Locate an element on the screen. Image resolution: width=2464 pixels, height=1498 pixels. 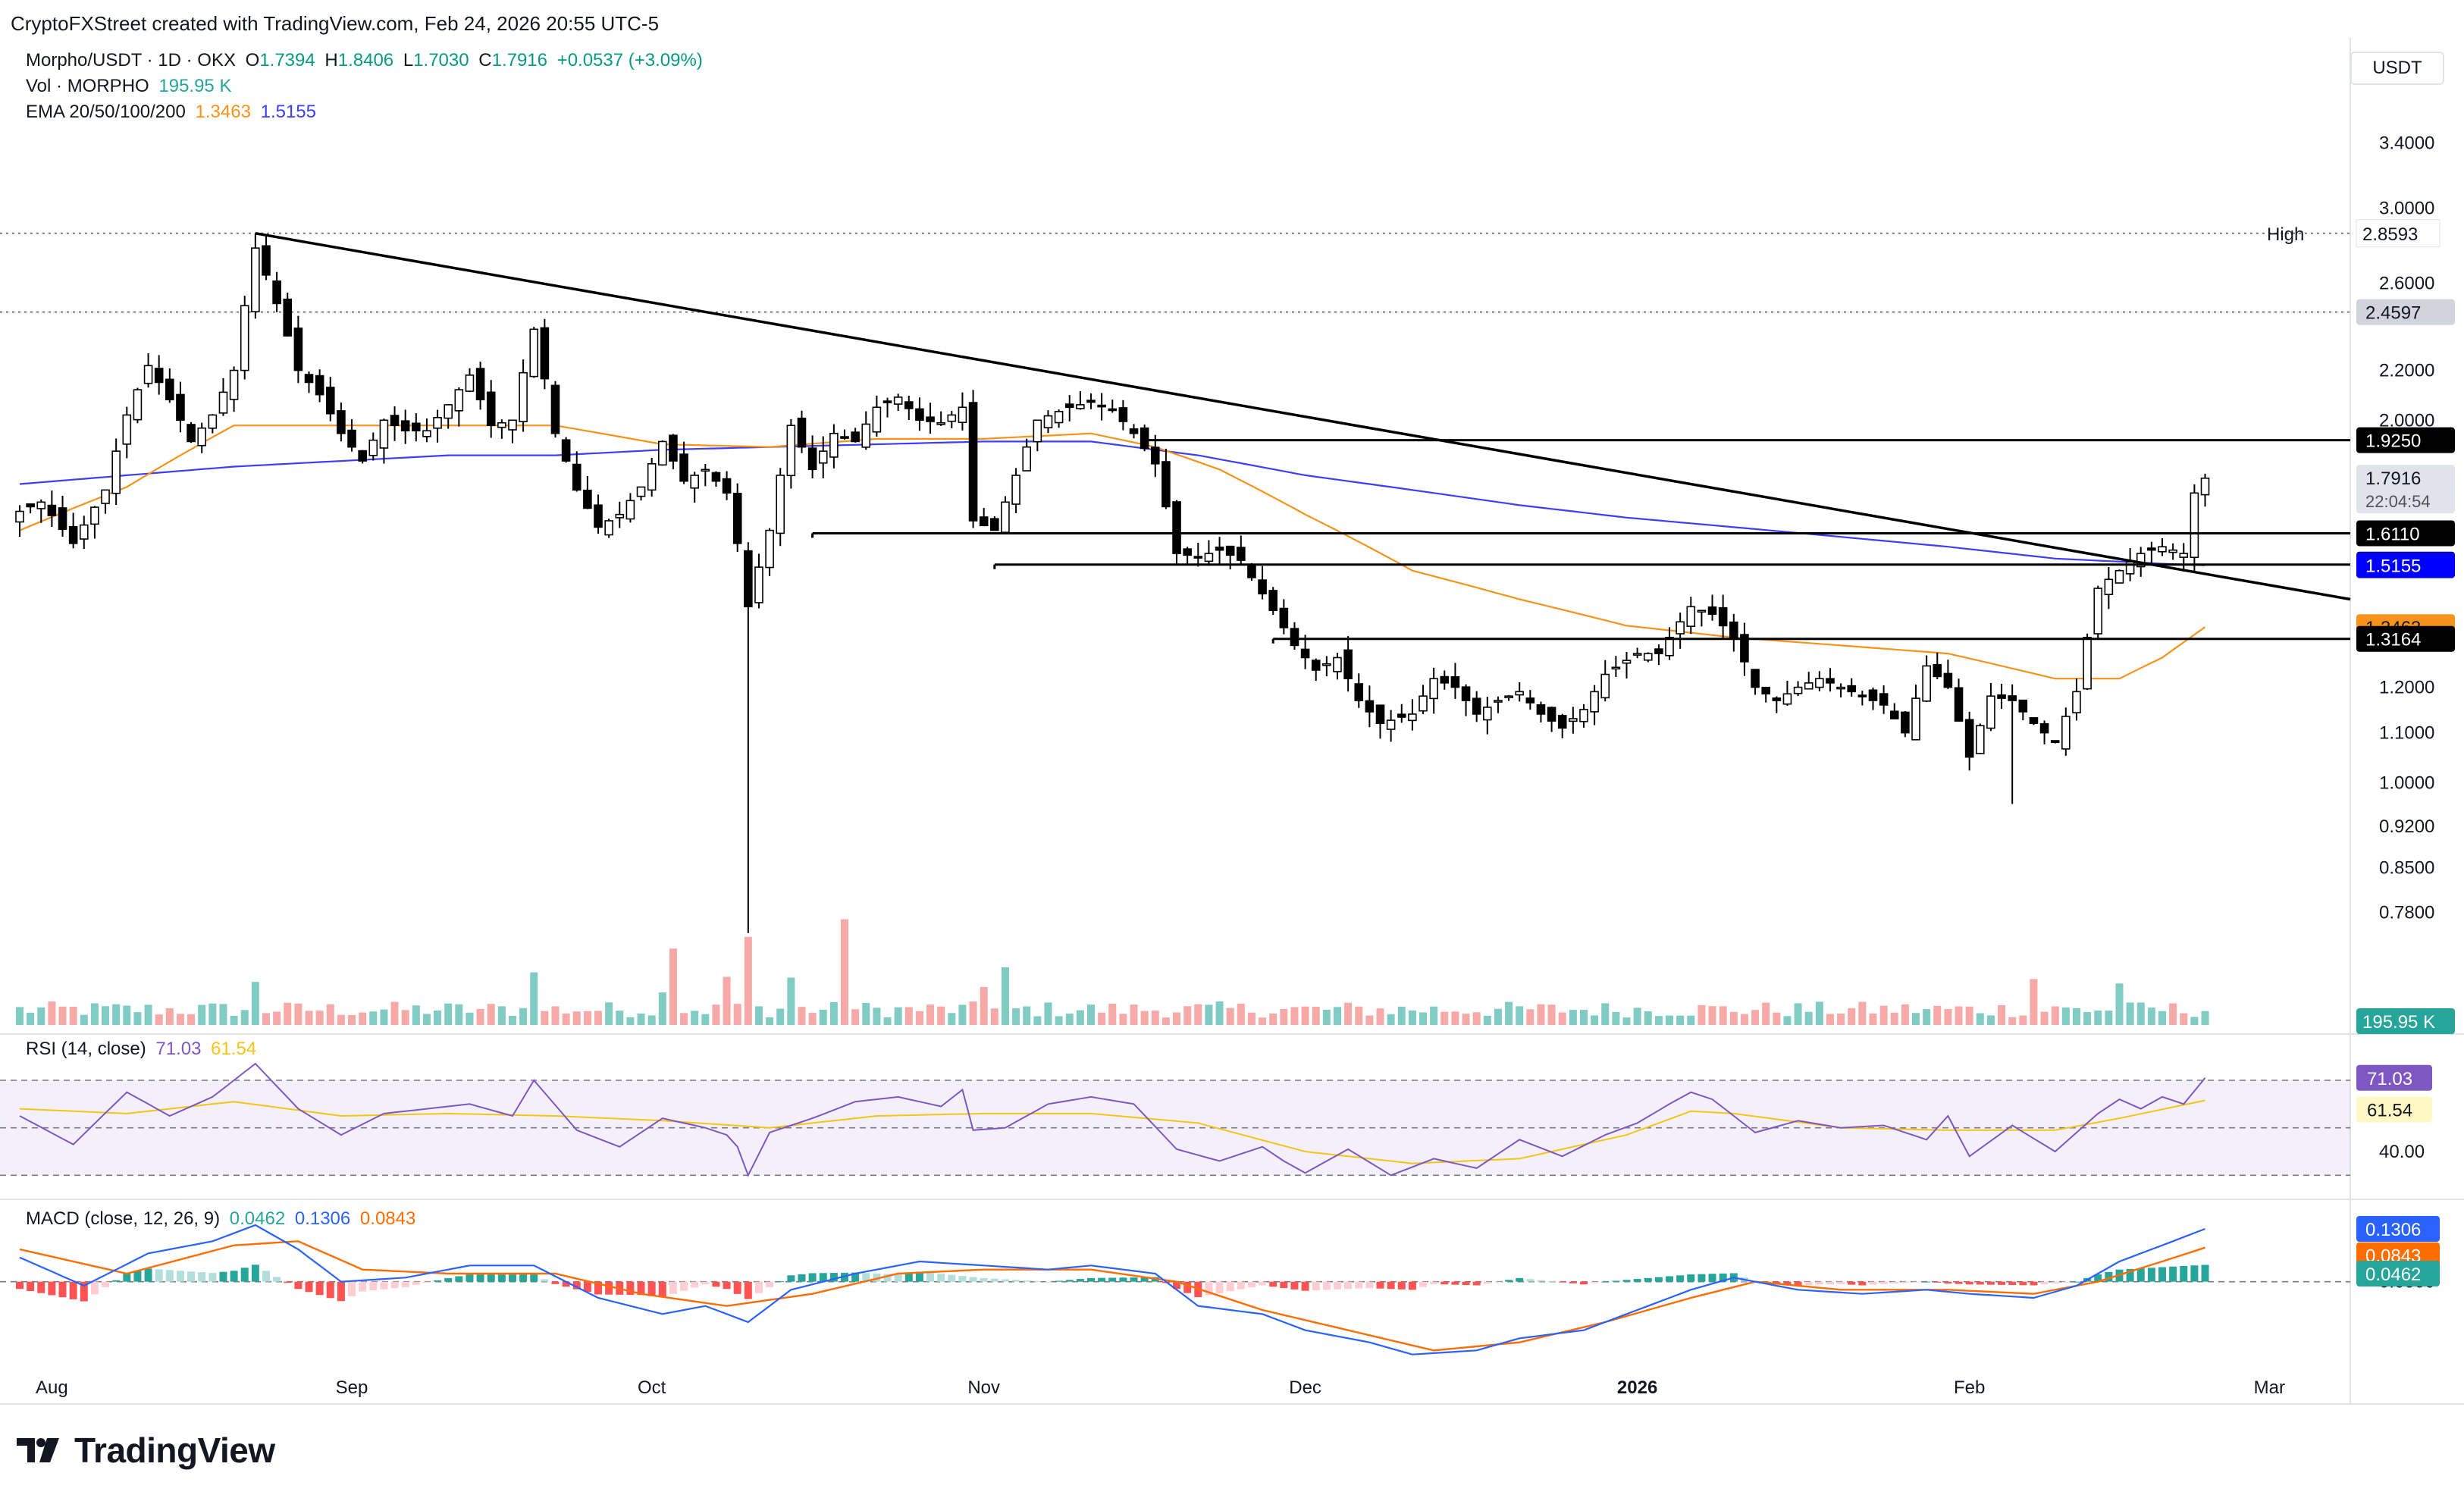
price-tick-label: 3.4000 is located at coordinates (2407, 143).